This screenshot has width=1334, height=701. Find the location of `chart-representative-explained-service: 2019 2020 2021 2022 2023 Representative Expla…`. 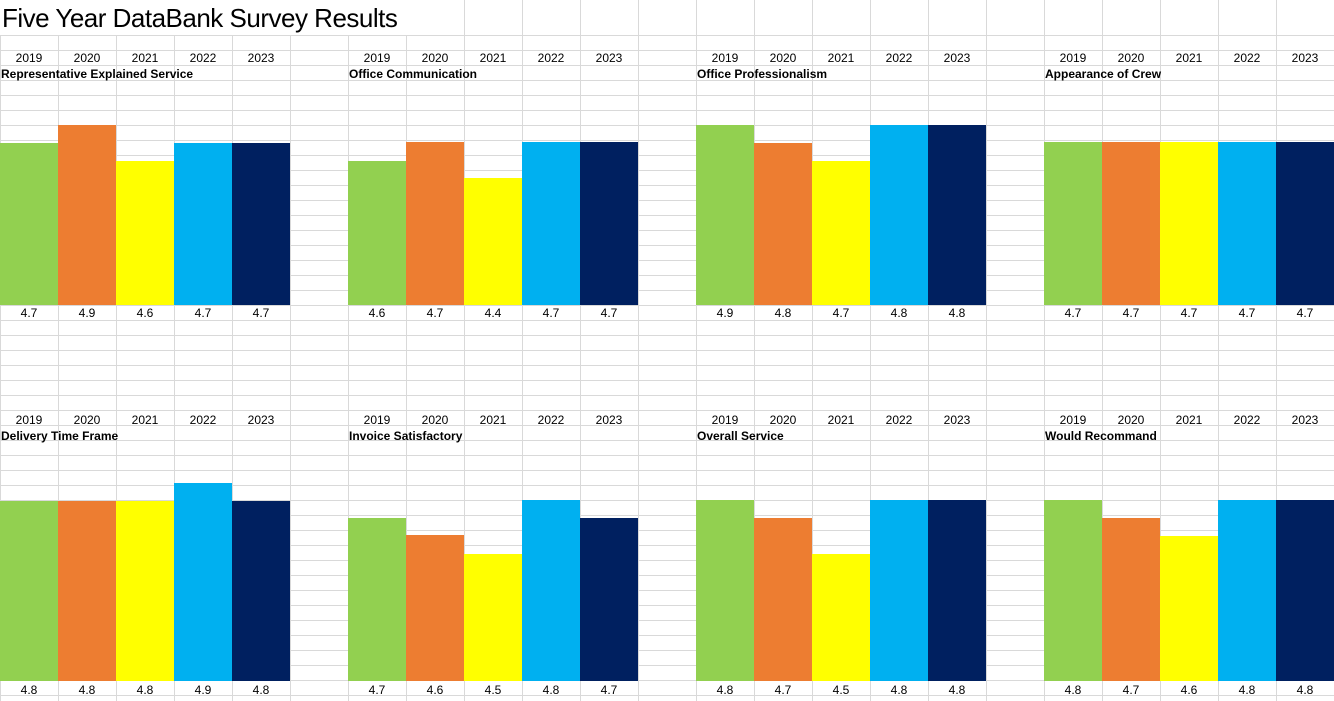

chart-representative-explained-service: 2019 2020 2021 2022 2023 Representative Expla… is located at coordinates (145, 200).